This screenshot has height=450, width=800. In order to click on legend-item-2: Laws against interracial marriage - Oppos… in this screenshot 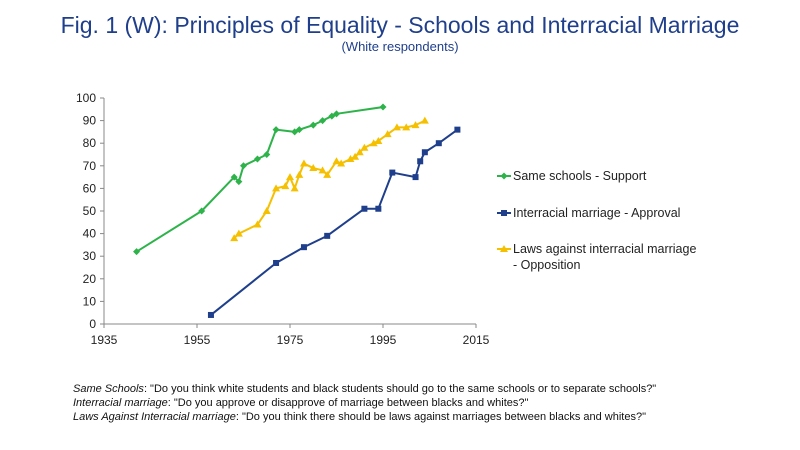, I will do `click(596, 257)`.